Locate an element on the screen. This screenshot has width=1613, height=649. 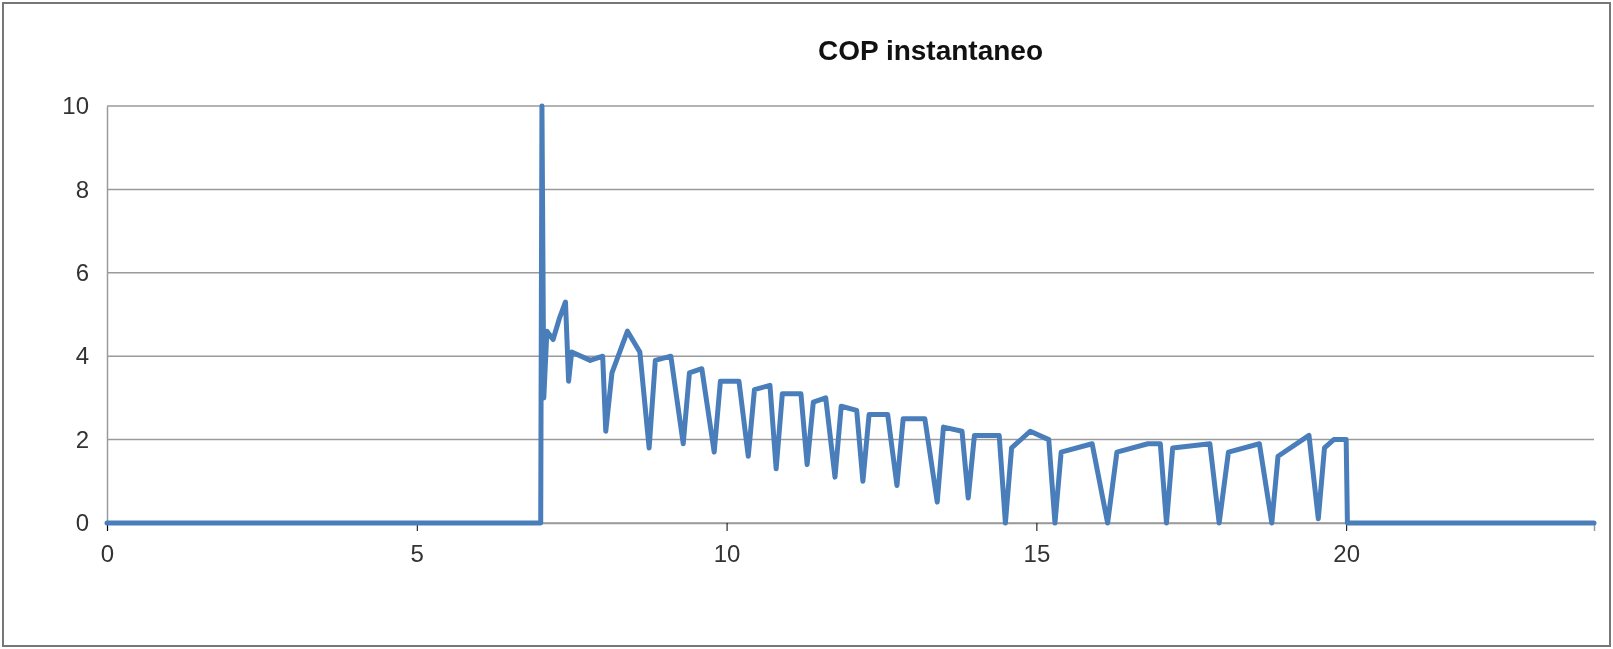
x-tick-label: 15 is located at coordinates (1037, 554).